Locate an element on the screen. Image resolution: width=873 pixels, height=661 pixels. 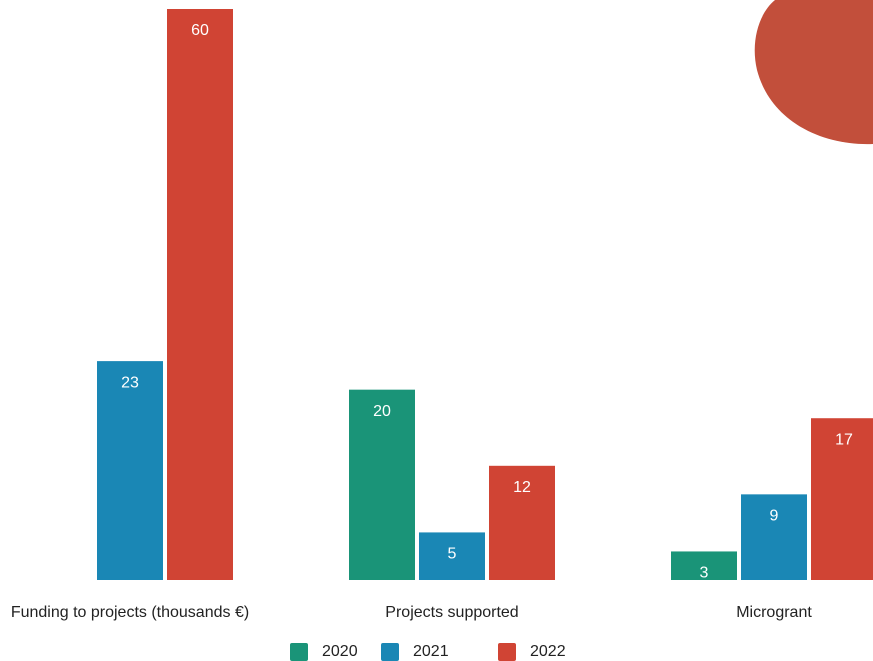
legend-label: 2021 is located at coordinates (431, 651).